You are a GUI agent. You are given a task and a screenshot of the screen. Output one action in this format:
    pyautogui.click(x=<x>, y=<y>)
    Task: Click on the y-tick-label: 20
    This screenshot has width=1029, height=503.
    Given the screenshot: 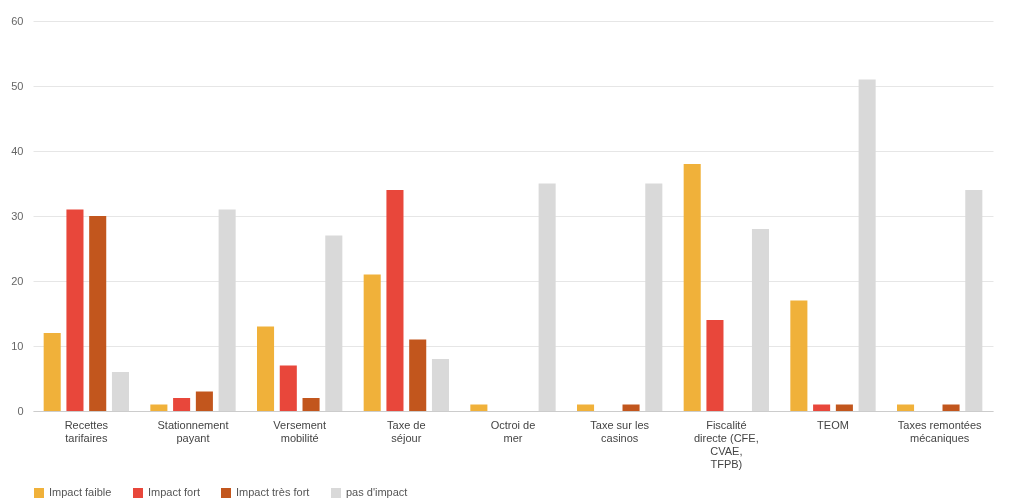 What is the action you would take?
    pyautogui.click(x=17, y=280)
    